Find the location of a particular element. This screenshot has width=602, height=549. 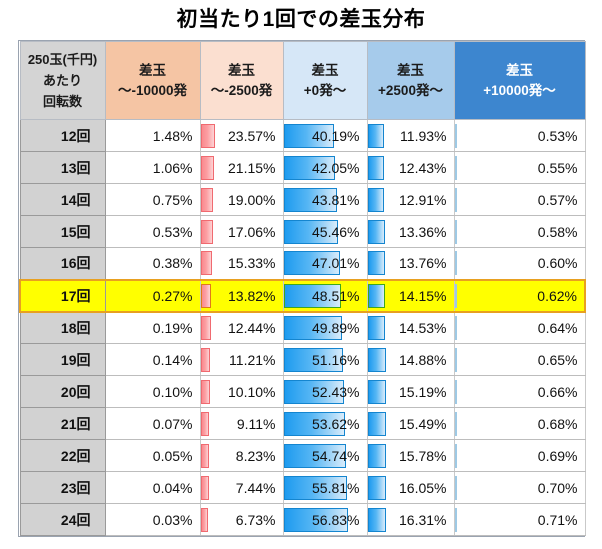

cell-+2500: 16.05% is located at coordinates (410, 487).